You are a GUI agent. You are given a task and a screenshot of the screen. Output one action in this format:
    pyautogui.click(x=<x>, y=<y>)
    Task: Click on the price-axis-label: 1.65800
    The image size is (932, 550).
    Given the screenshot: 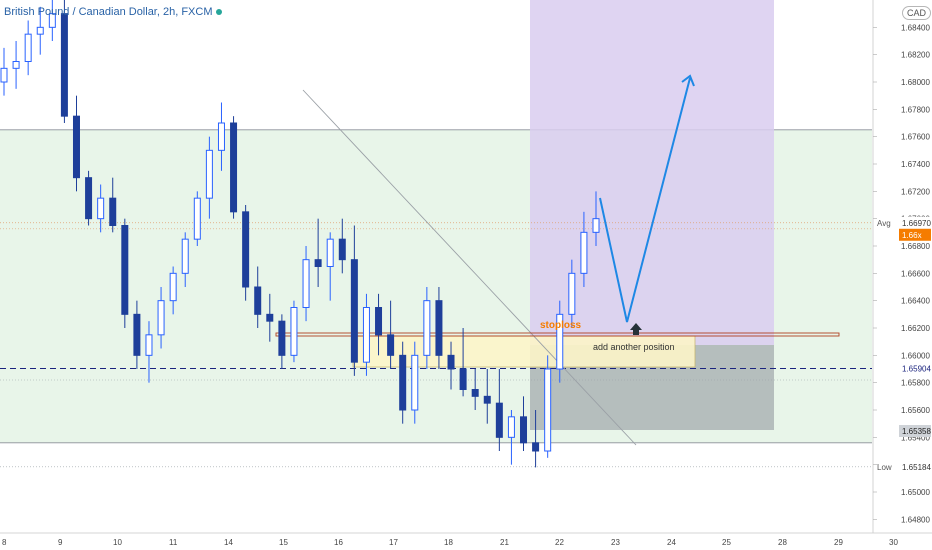 What is the action you would take?
    pyautogui.click(x=915, y=383)
    